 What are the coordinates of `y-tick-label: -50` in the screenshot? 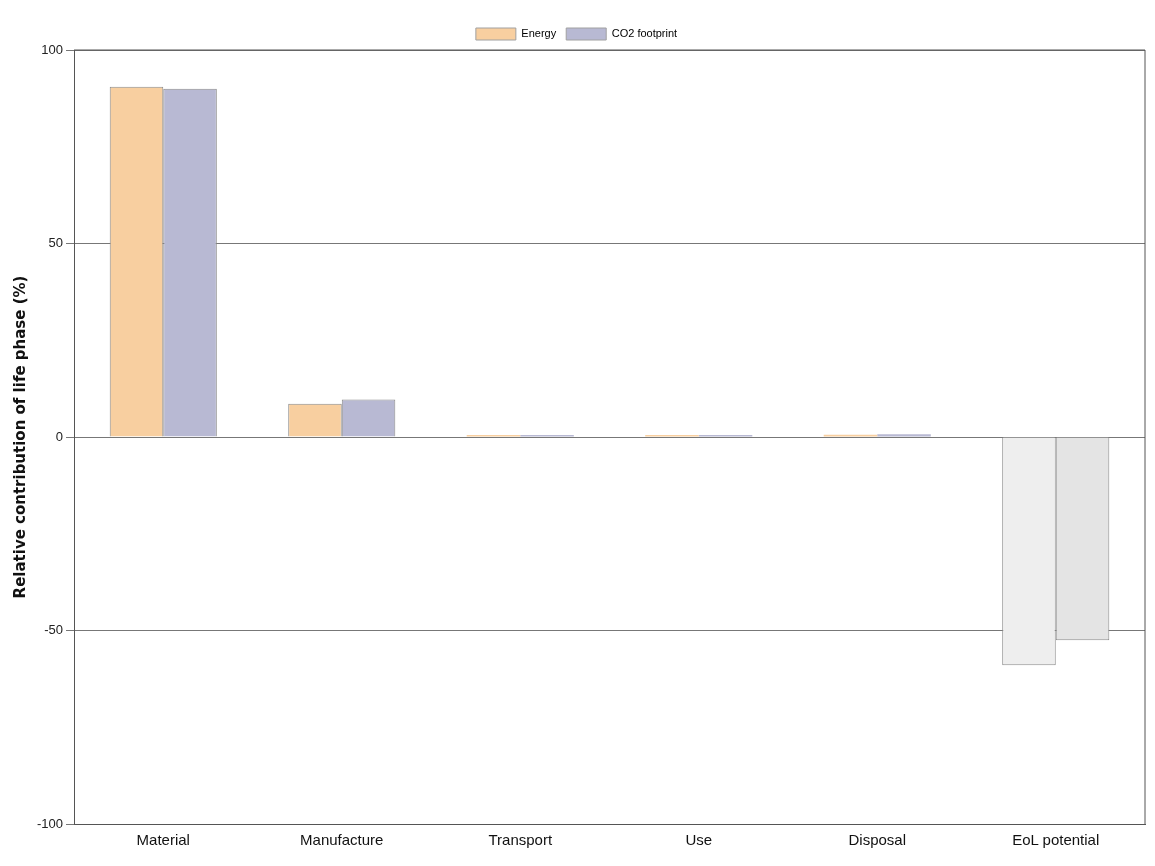 It's located at (54, 630).